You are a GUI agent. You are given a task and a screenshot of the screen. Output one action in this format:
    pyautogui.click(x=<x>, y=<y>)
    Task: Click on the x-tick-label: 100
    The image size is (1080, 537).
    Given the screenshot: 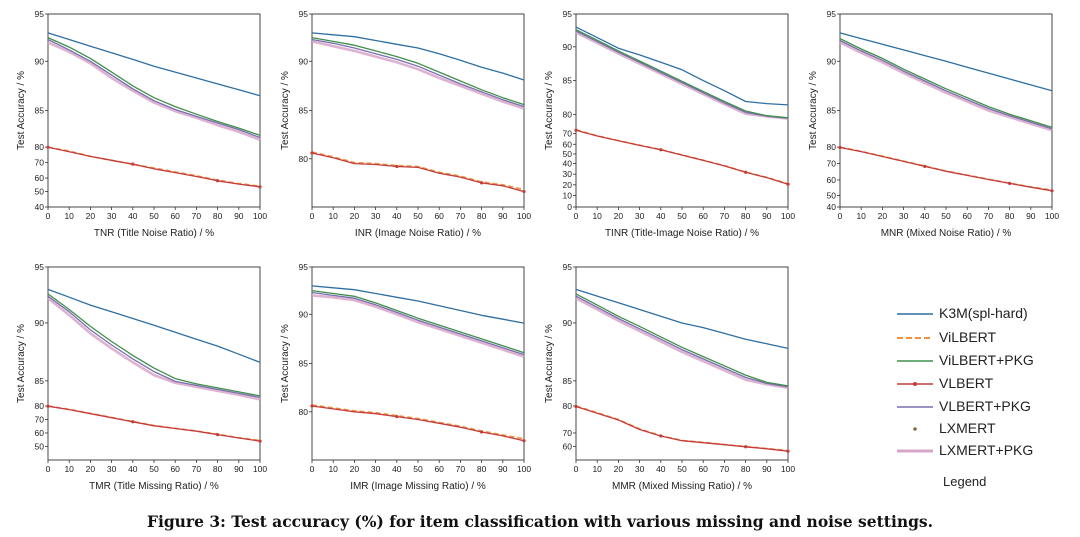 What is the action you would take?
    pyautogui.click(x=524, y=216)
    